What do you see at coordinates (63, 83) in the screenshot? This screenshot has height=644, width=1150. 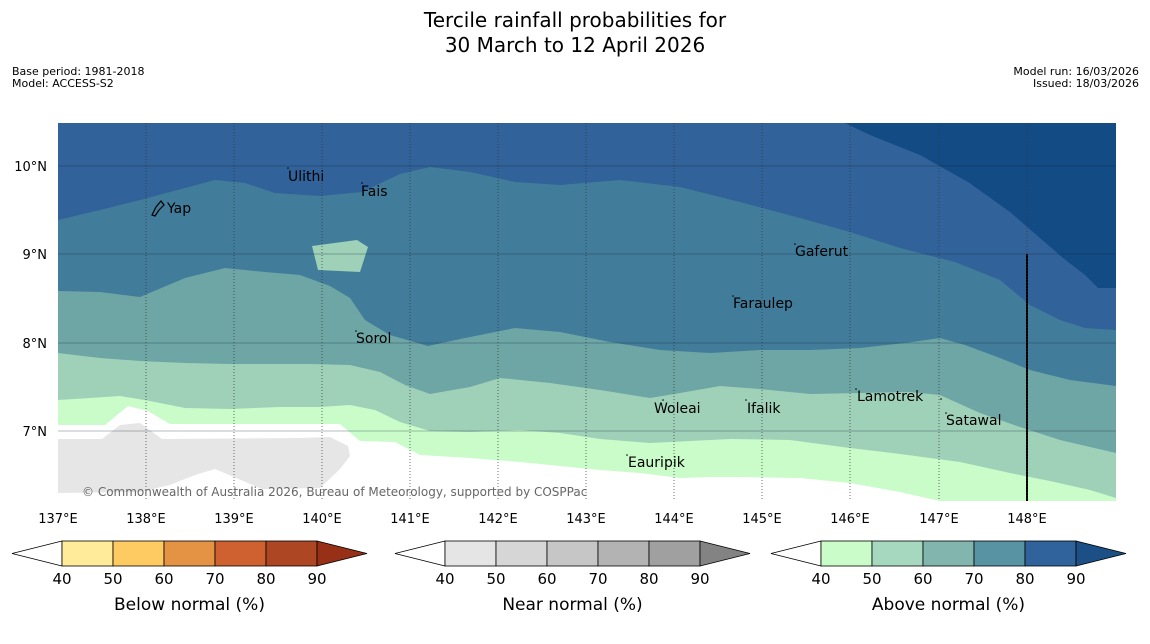 I see `model-name: Model: ACCESS-S2` at bounding box center [63, 83].